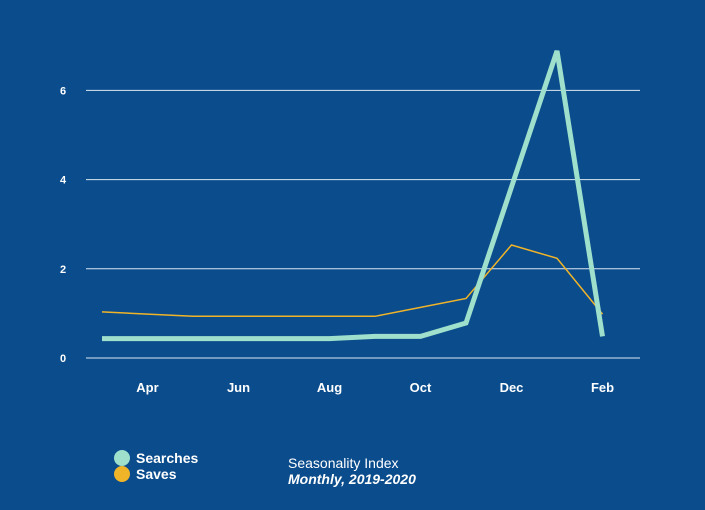  Describe the element at coordinates (352, 479) in the screenshot. I see `caption-subtitle: Monthly, 2019-2020` at that location.